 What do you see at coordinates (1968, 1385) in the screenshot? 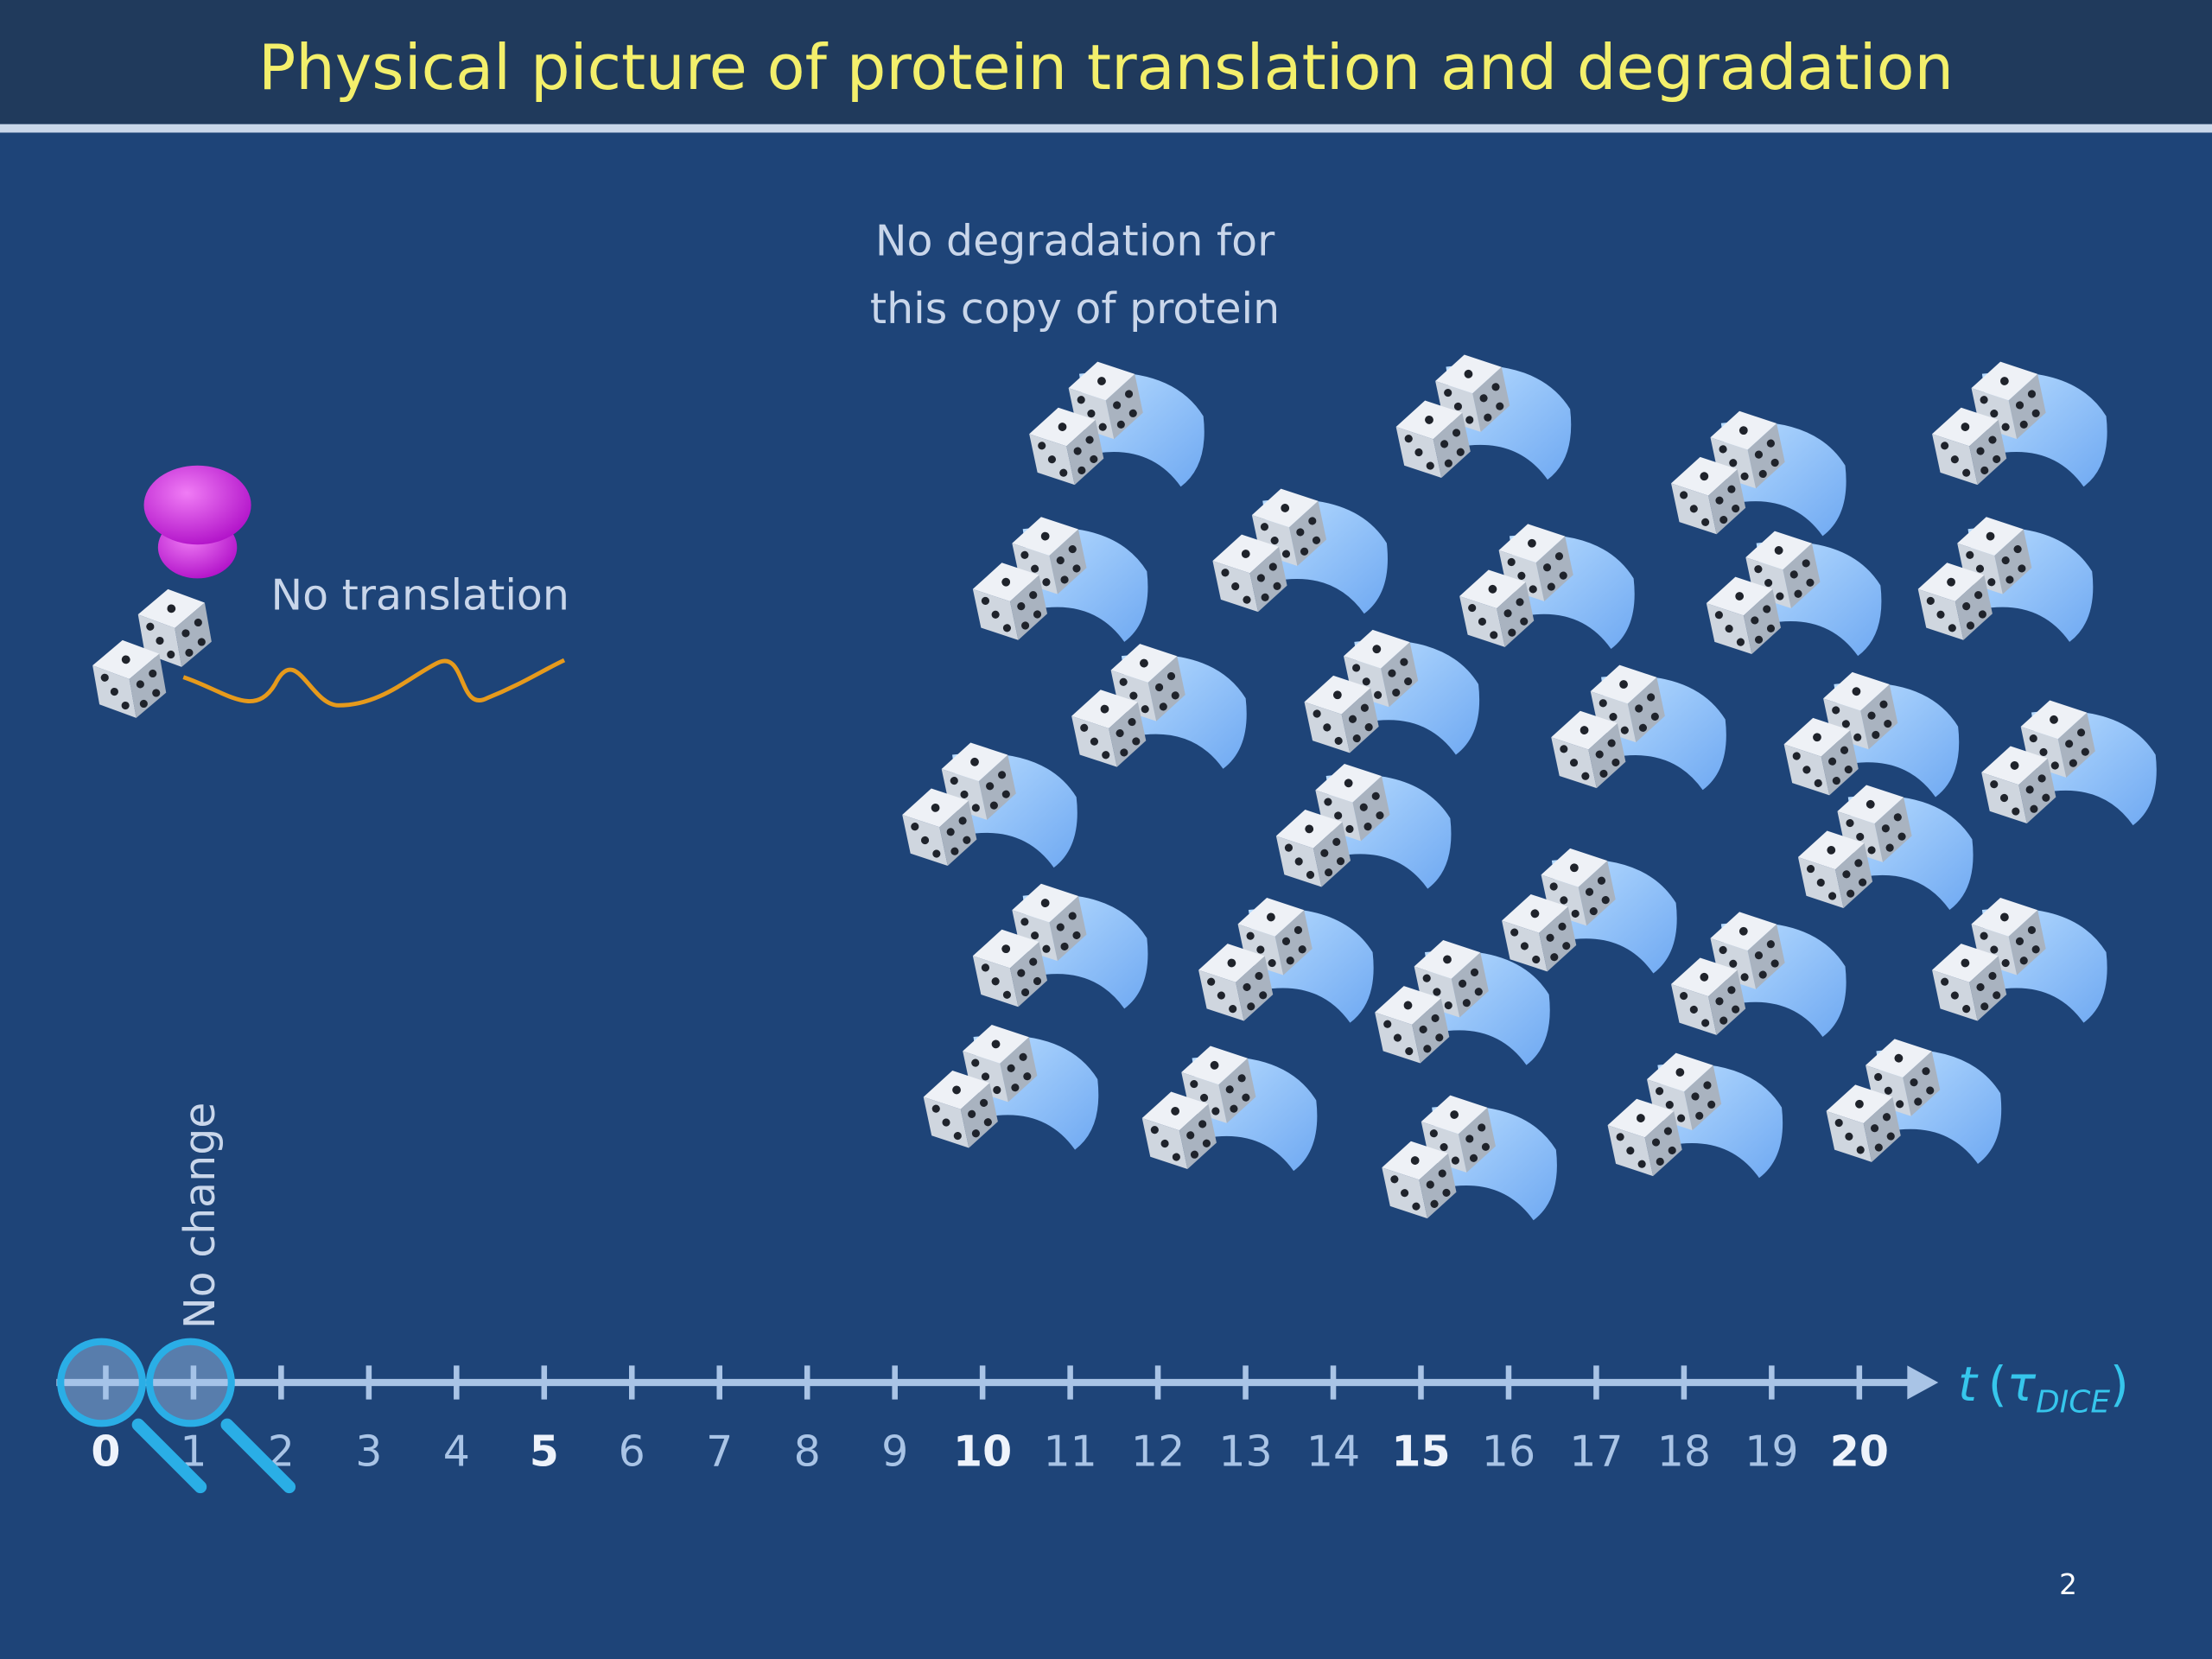
I see `axis-variable: t` at bounding box center [1968, 1385].